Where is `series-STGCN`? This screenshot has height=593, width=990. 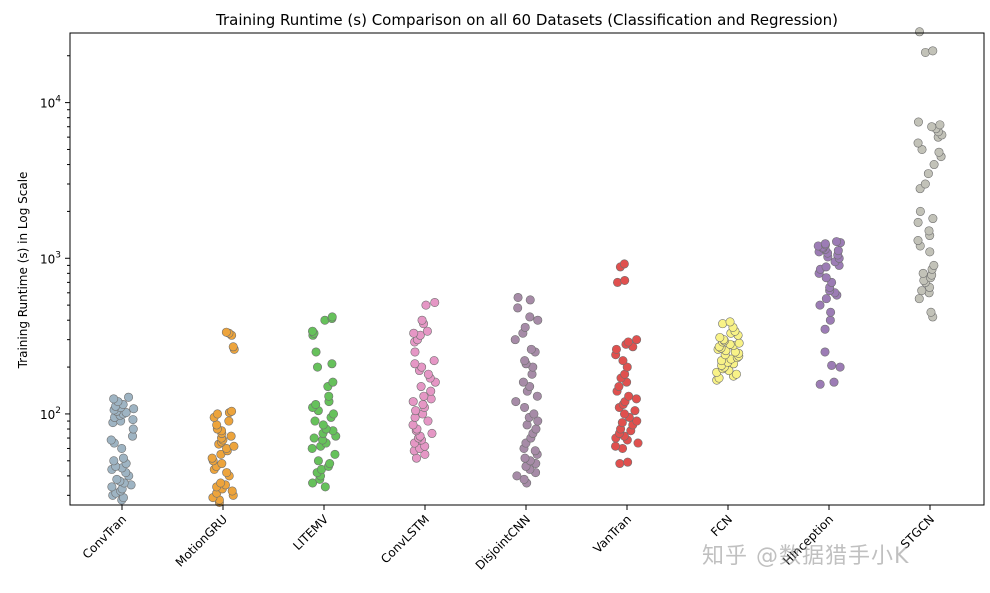
series-STGCN is located at coordinates (930, 174).